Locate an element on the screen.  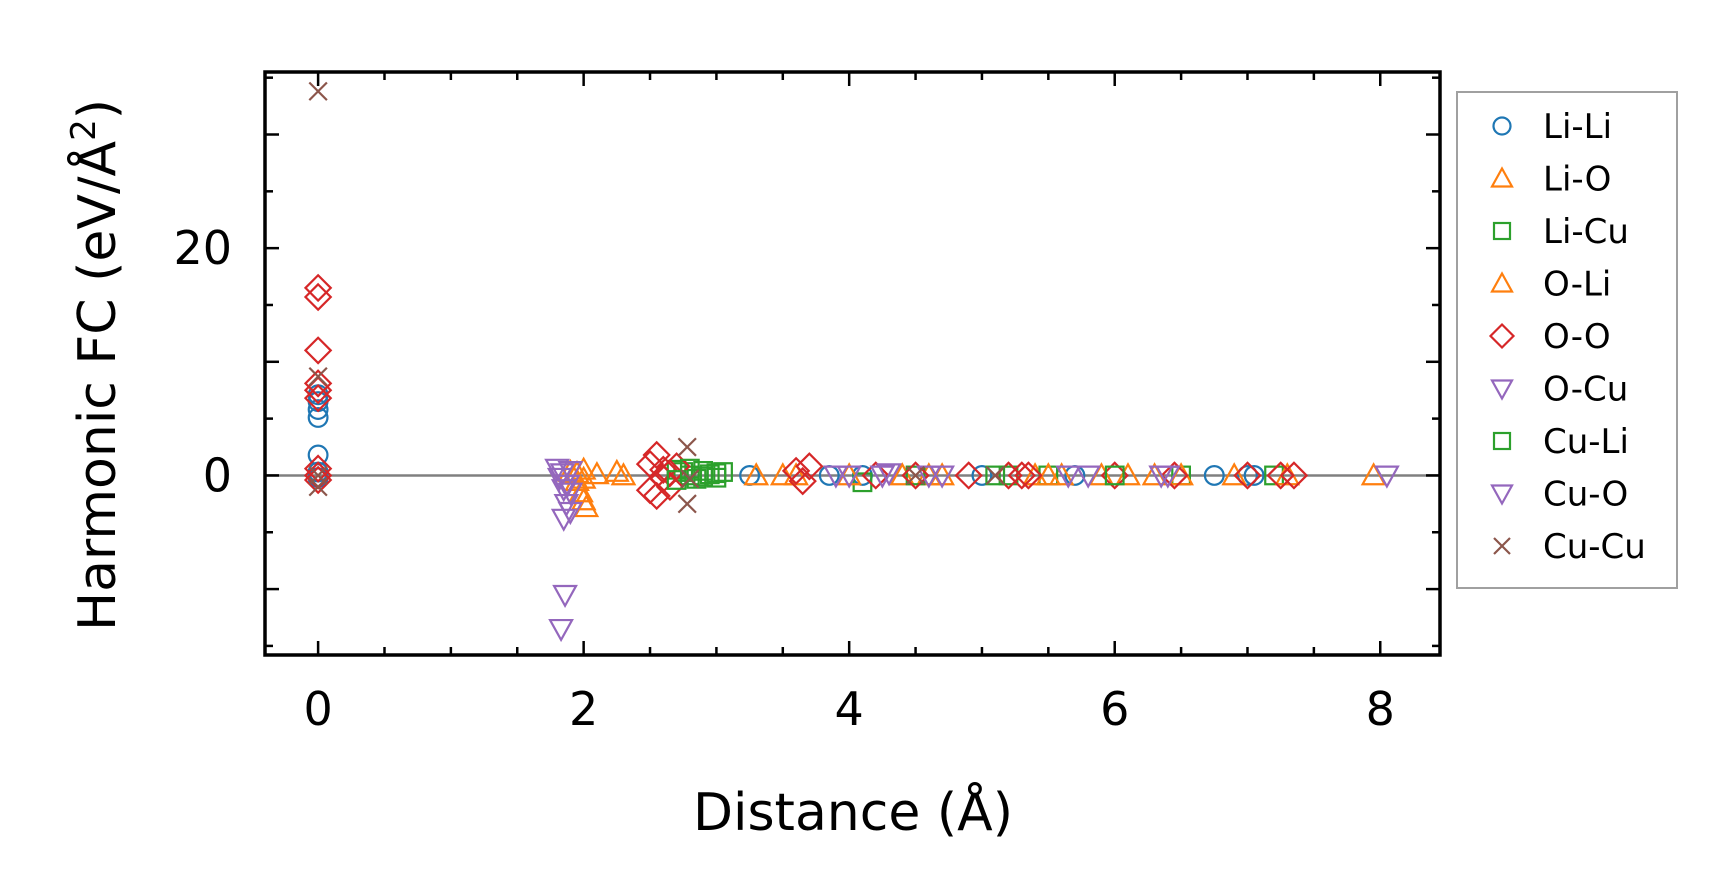
legend-item-cu-li: Cu-Li is located at coordinates (1560, 442).